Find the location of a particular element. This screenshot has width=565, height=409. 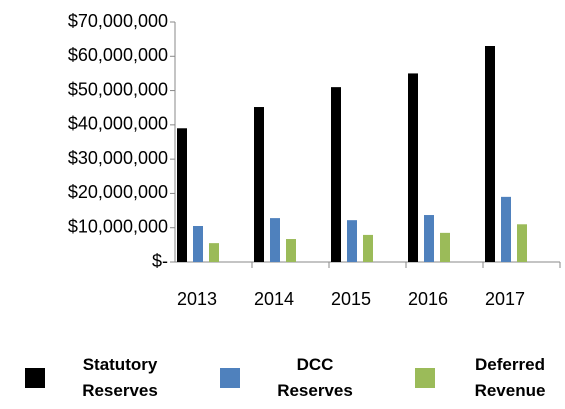

x-tick-label: 2017 is located at coordinates (505, 299).